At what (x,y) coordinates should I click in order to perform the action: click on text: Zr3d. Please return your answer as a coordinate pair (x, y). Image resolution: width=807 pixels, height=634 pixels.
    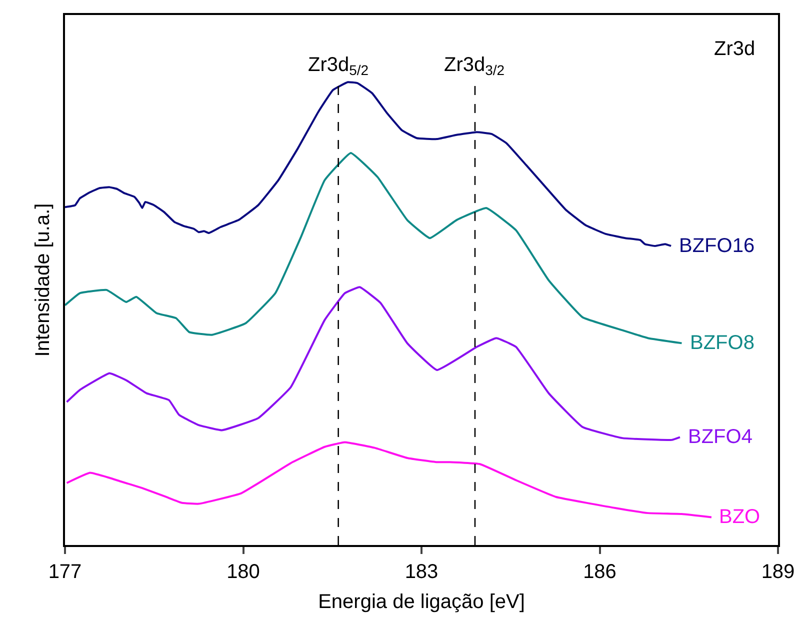
    Looking at the image, I should click on (735, 49).